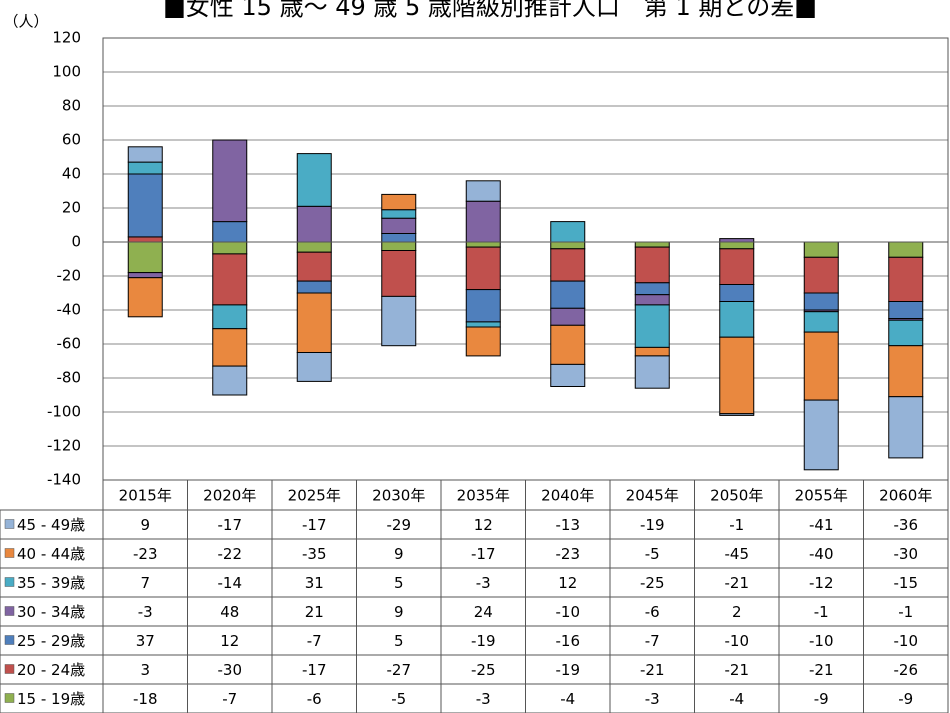  Describe the element at coordinates (230, 554) in the screenshot. I see `table-value: -22` at that location.